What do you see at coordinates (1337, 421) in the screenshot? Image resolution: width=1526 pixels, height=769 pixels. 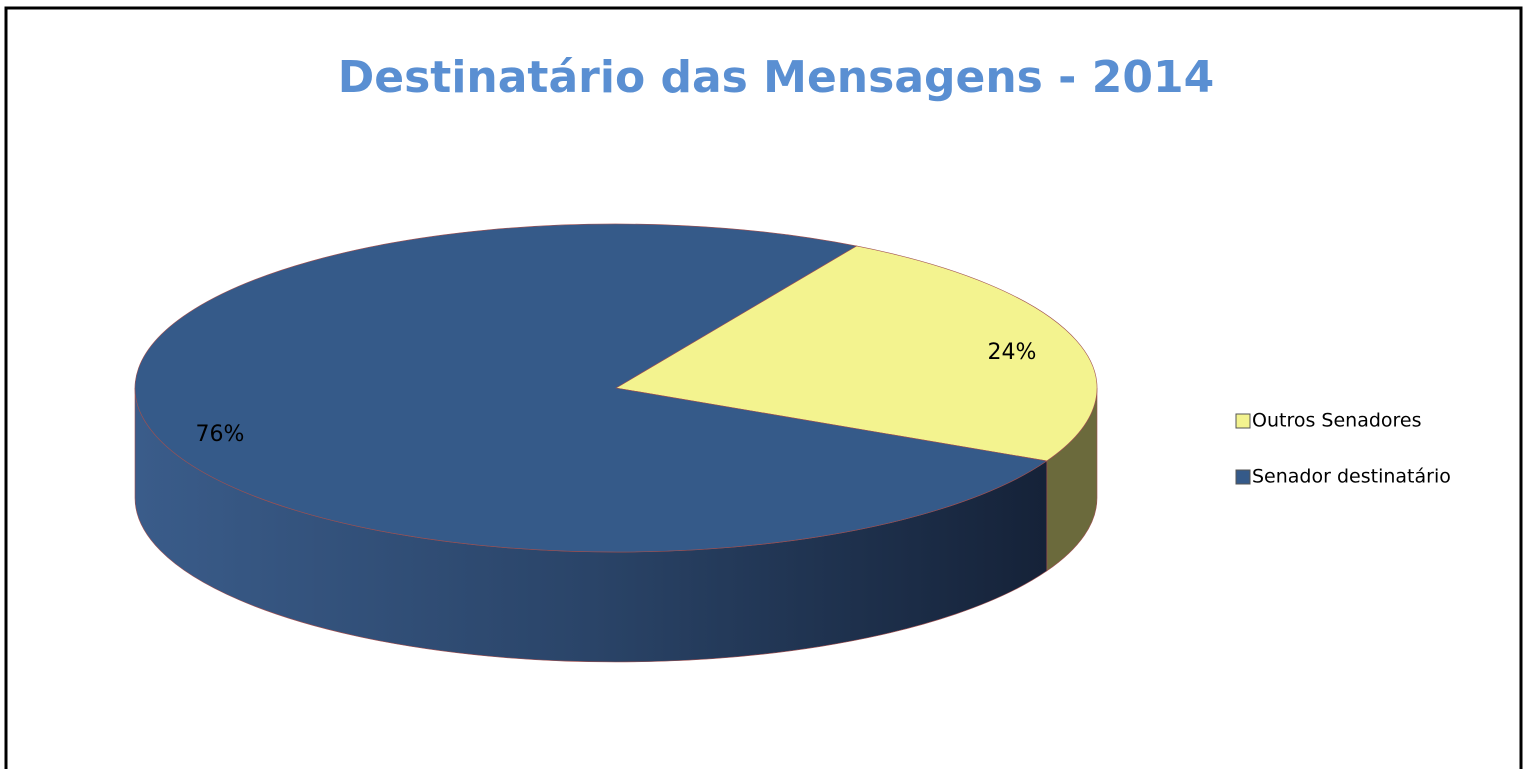 I see `legend-label: Outros Senadores` at bounding box center [1337, 421].